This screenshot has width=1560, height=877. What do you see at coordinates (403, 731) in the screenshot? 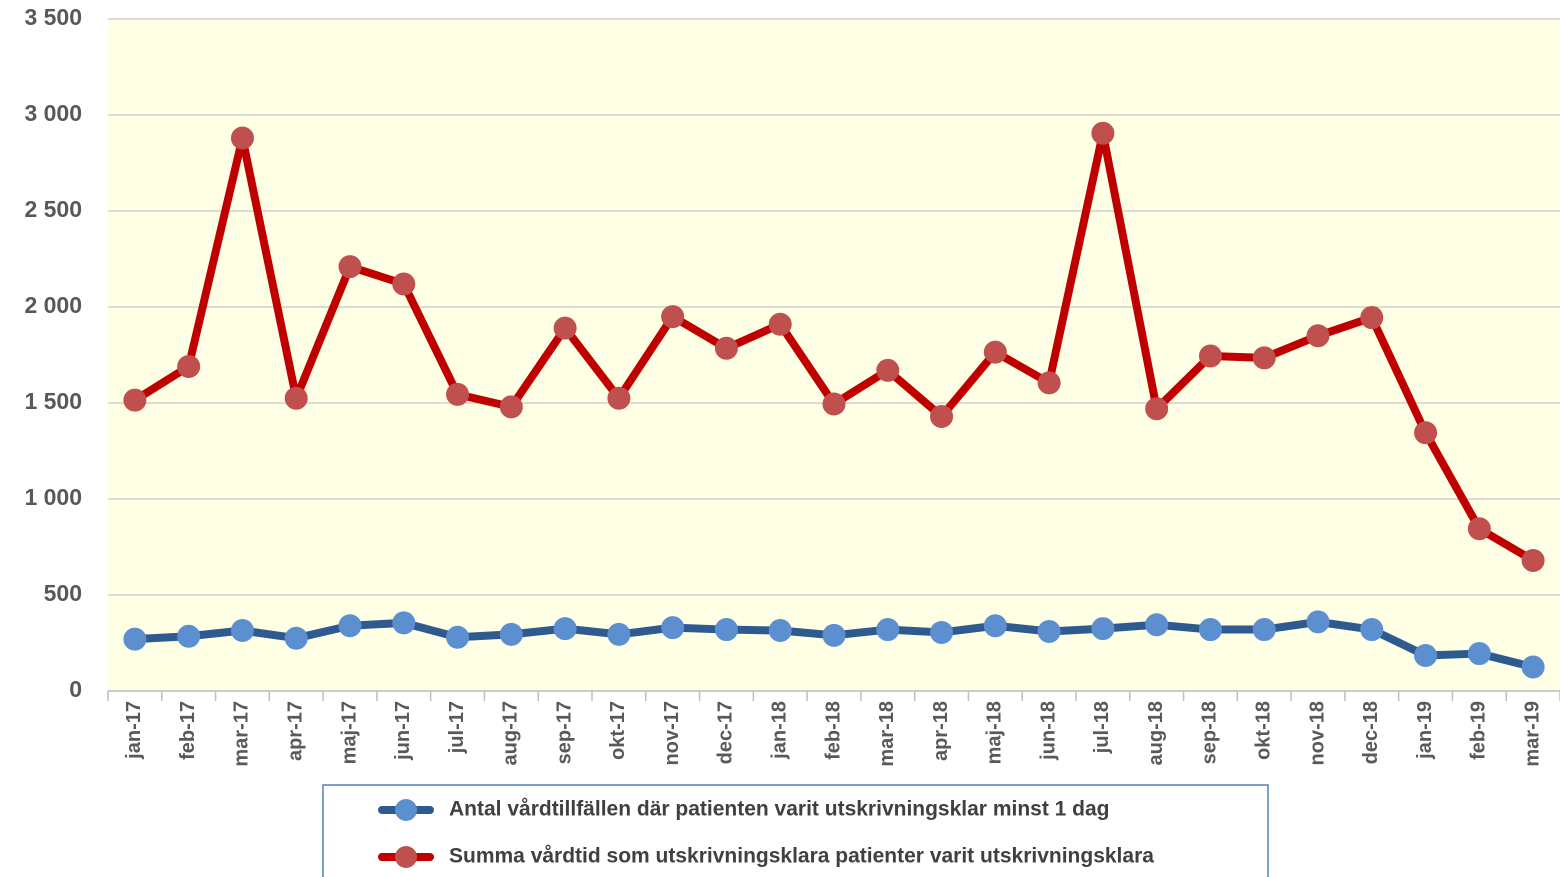
I see `x-tick-label: jun-17` at bounding box center [403, 731].